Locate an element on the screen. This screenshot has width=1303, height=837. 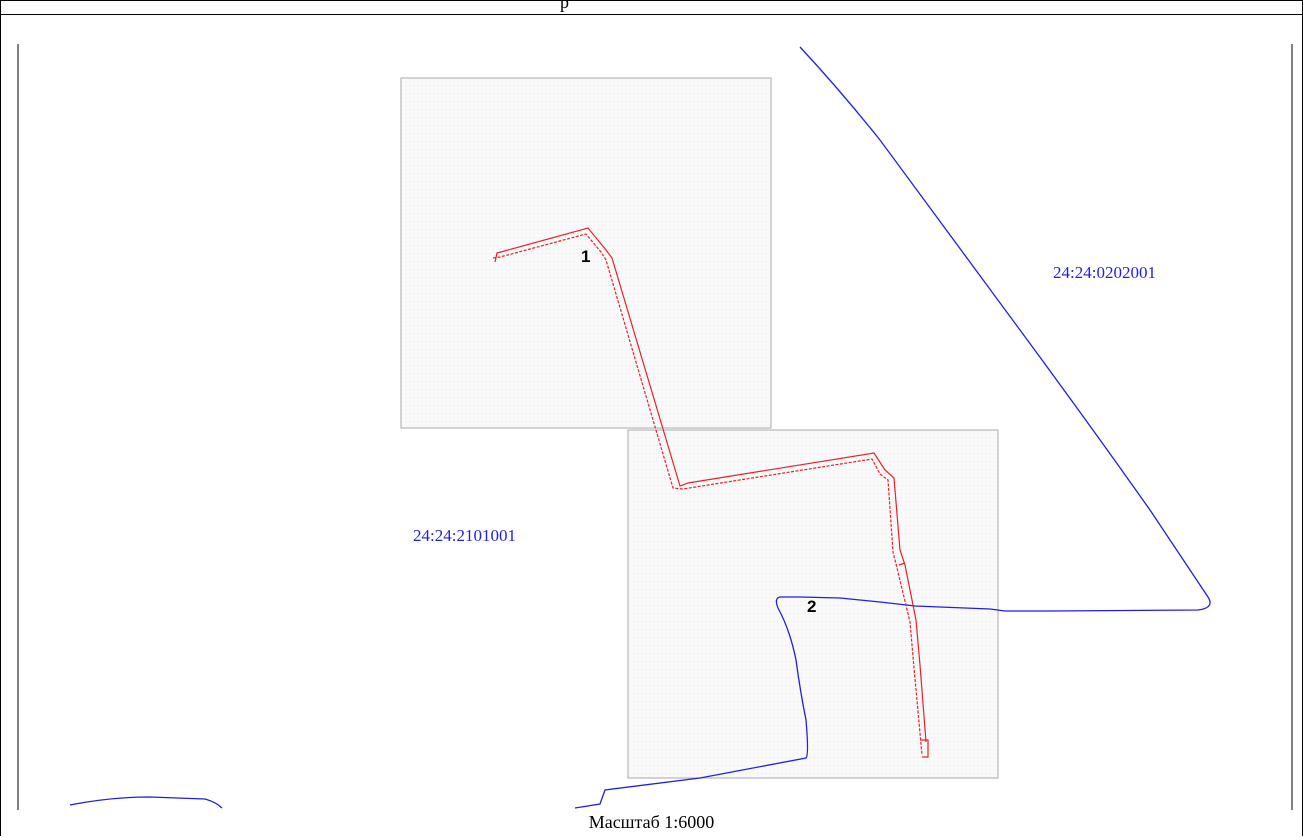
sheet-number-1: 1 is located at coordinates (585, 256).